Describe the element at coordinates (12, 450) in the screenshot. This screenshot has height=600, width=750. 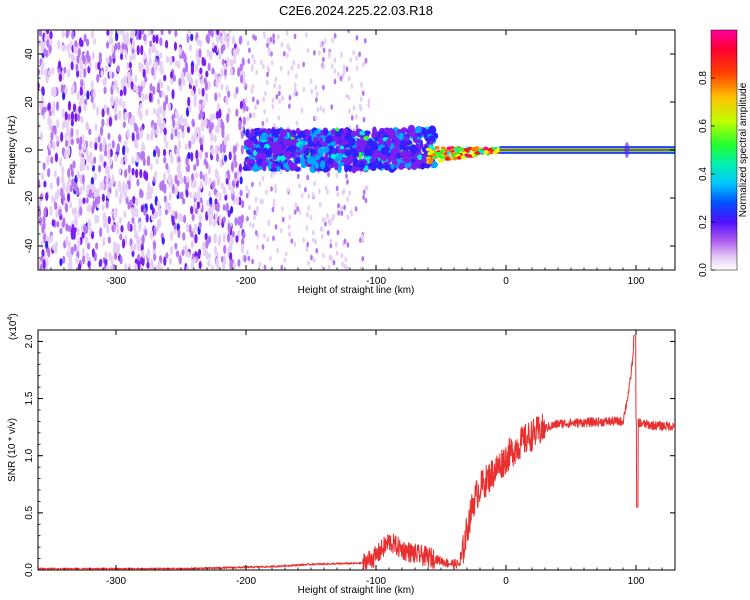
I see `snr-y-label: SNR (10 * v/v)` at that location.